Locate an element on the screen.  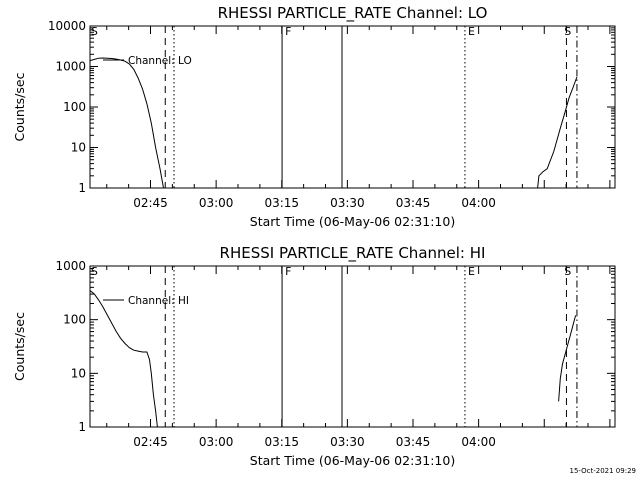
footer-timestamp: 15-Oct-2021 09:29 is located at coordinates (603, 471).